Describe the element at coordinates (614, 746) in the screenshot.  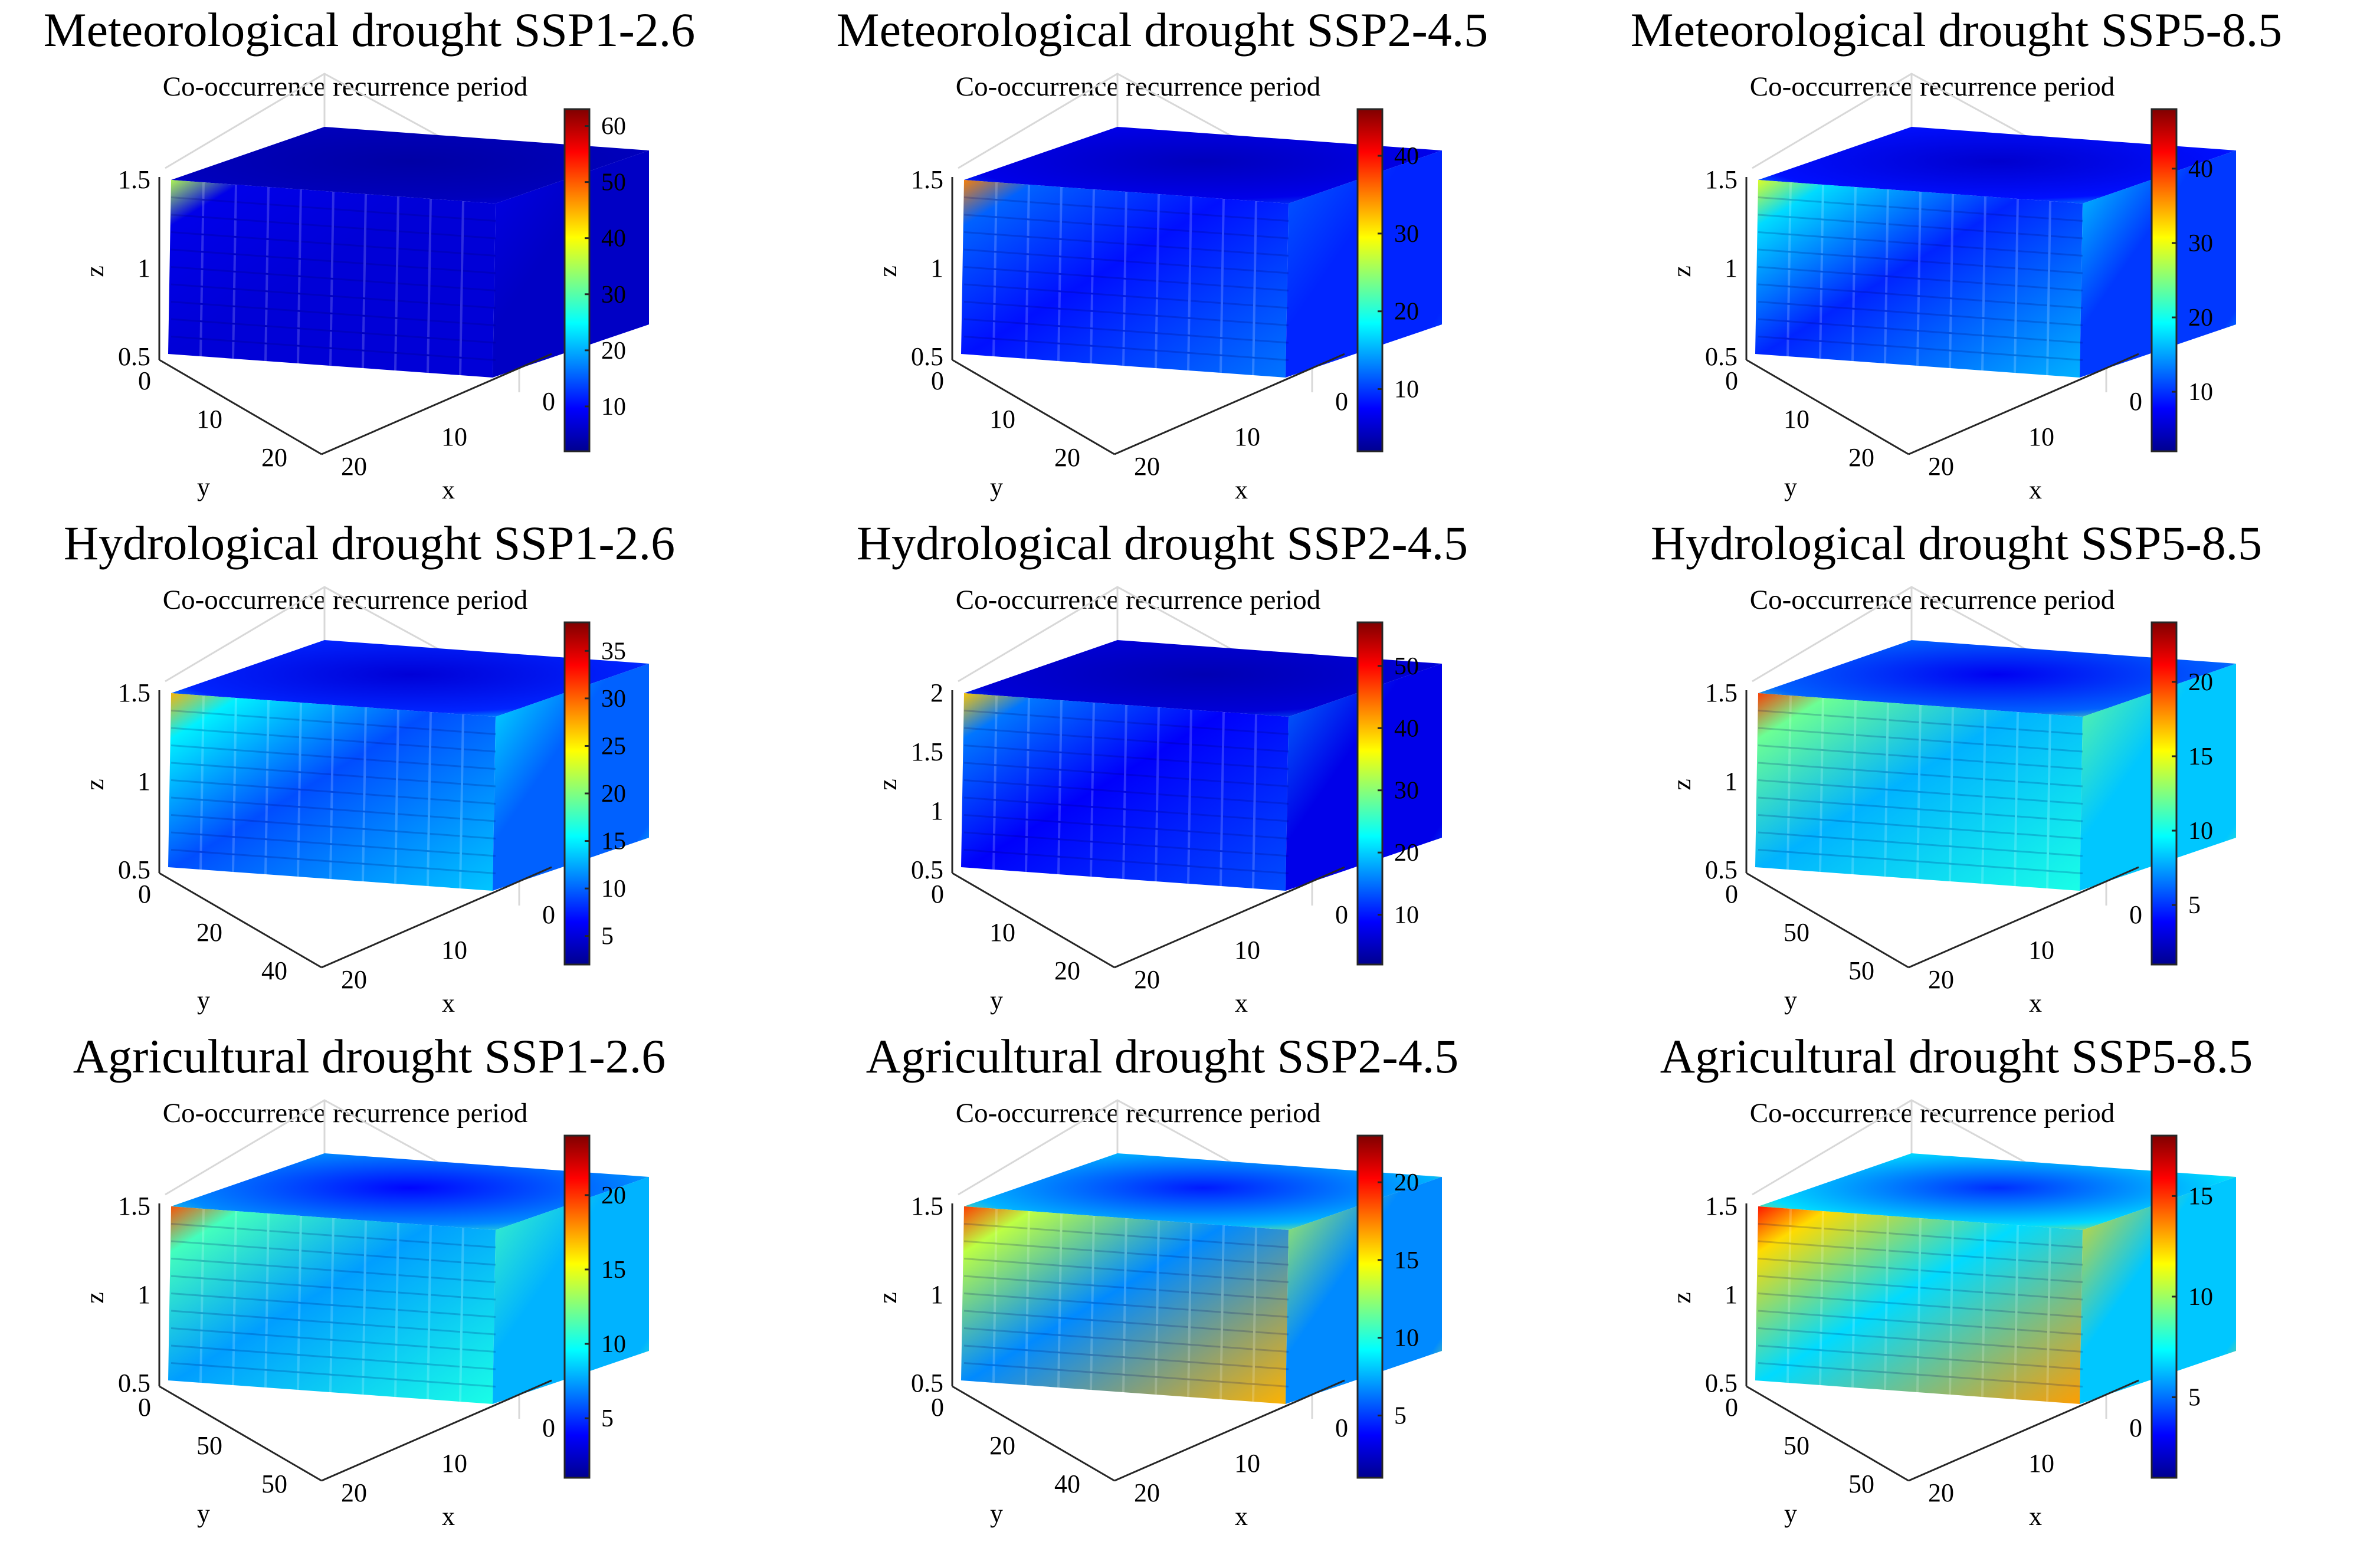
I see `colorbar-tick-label: 25` at that location.